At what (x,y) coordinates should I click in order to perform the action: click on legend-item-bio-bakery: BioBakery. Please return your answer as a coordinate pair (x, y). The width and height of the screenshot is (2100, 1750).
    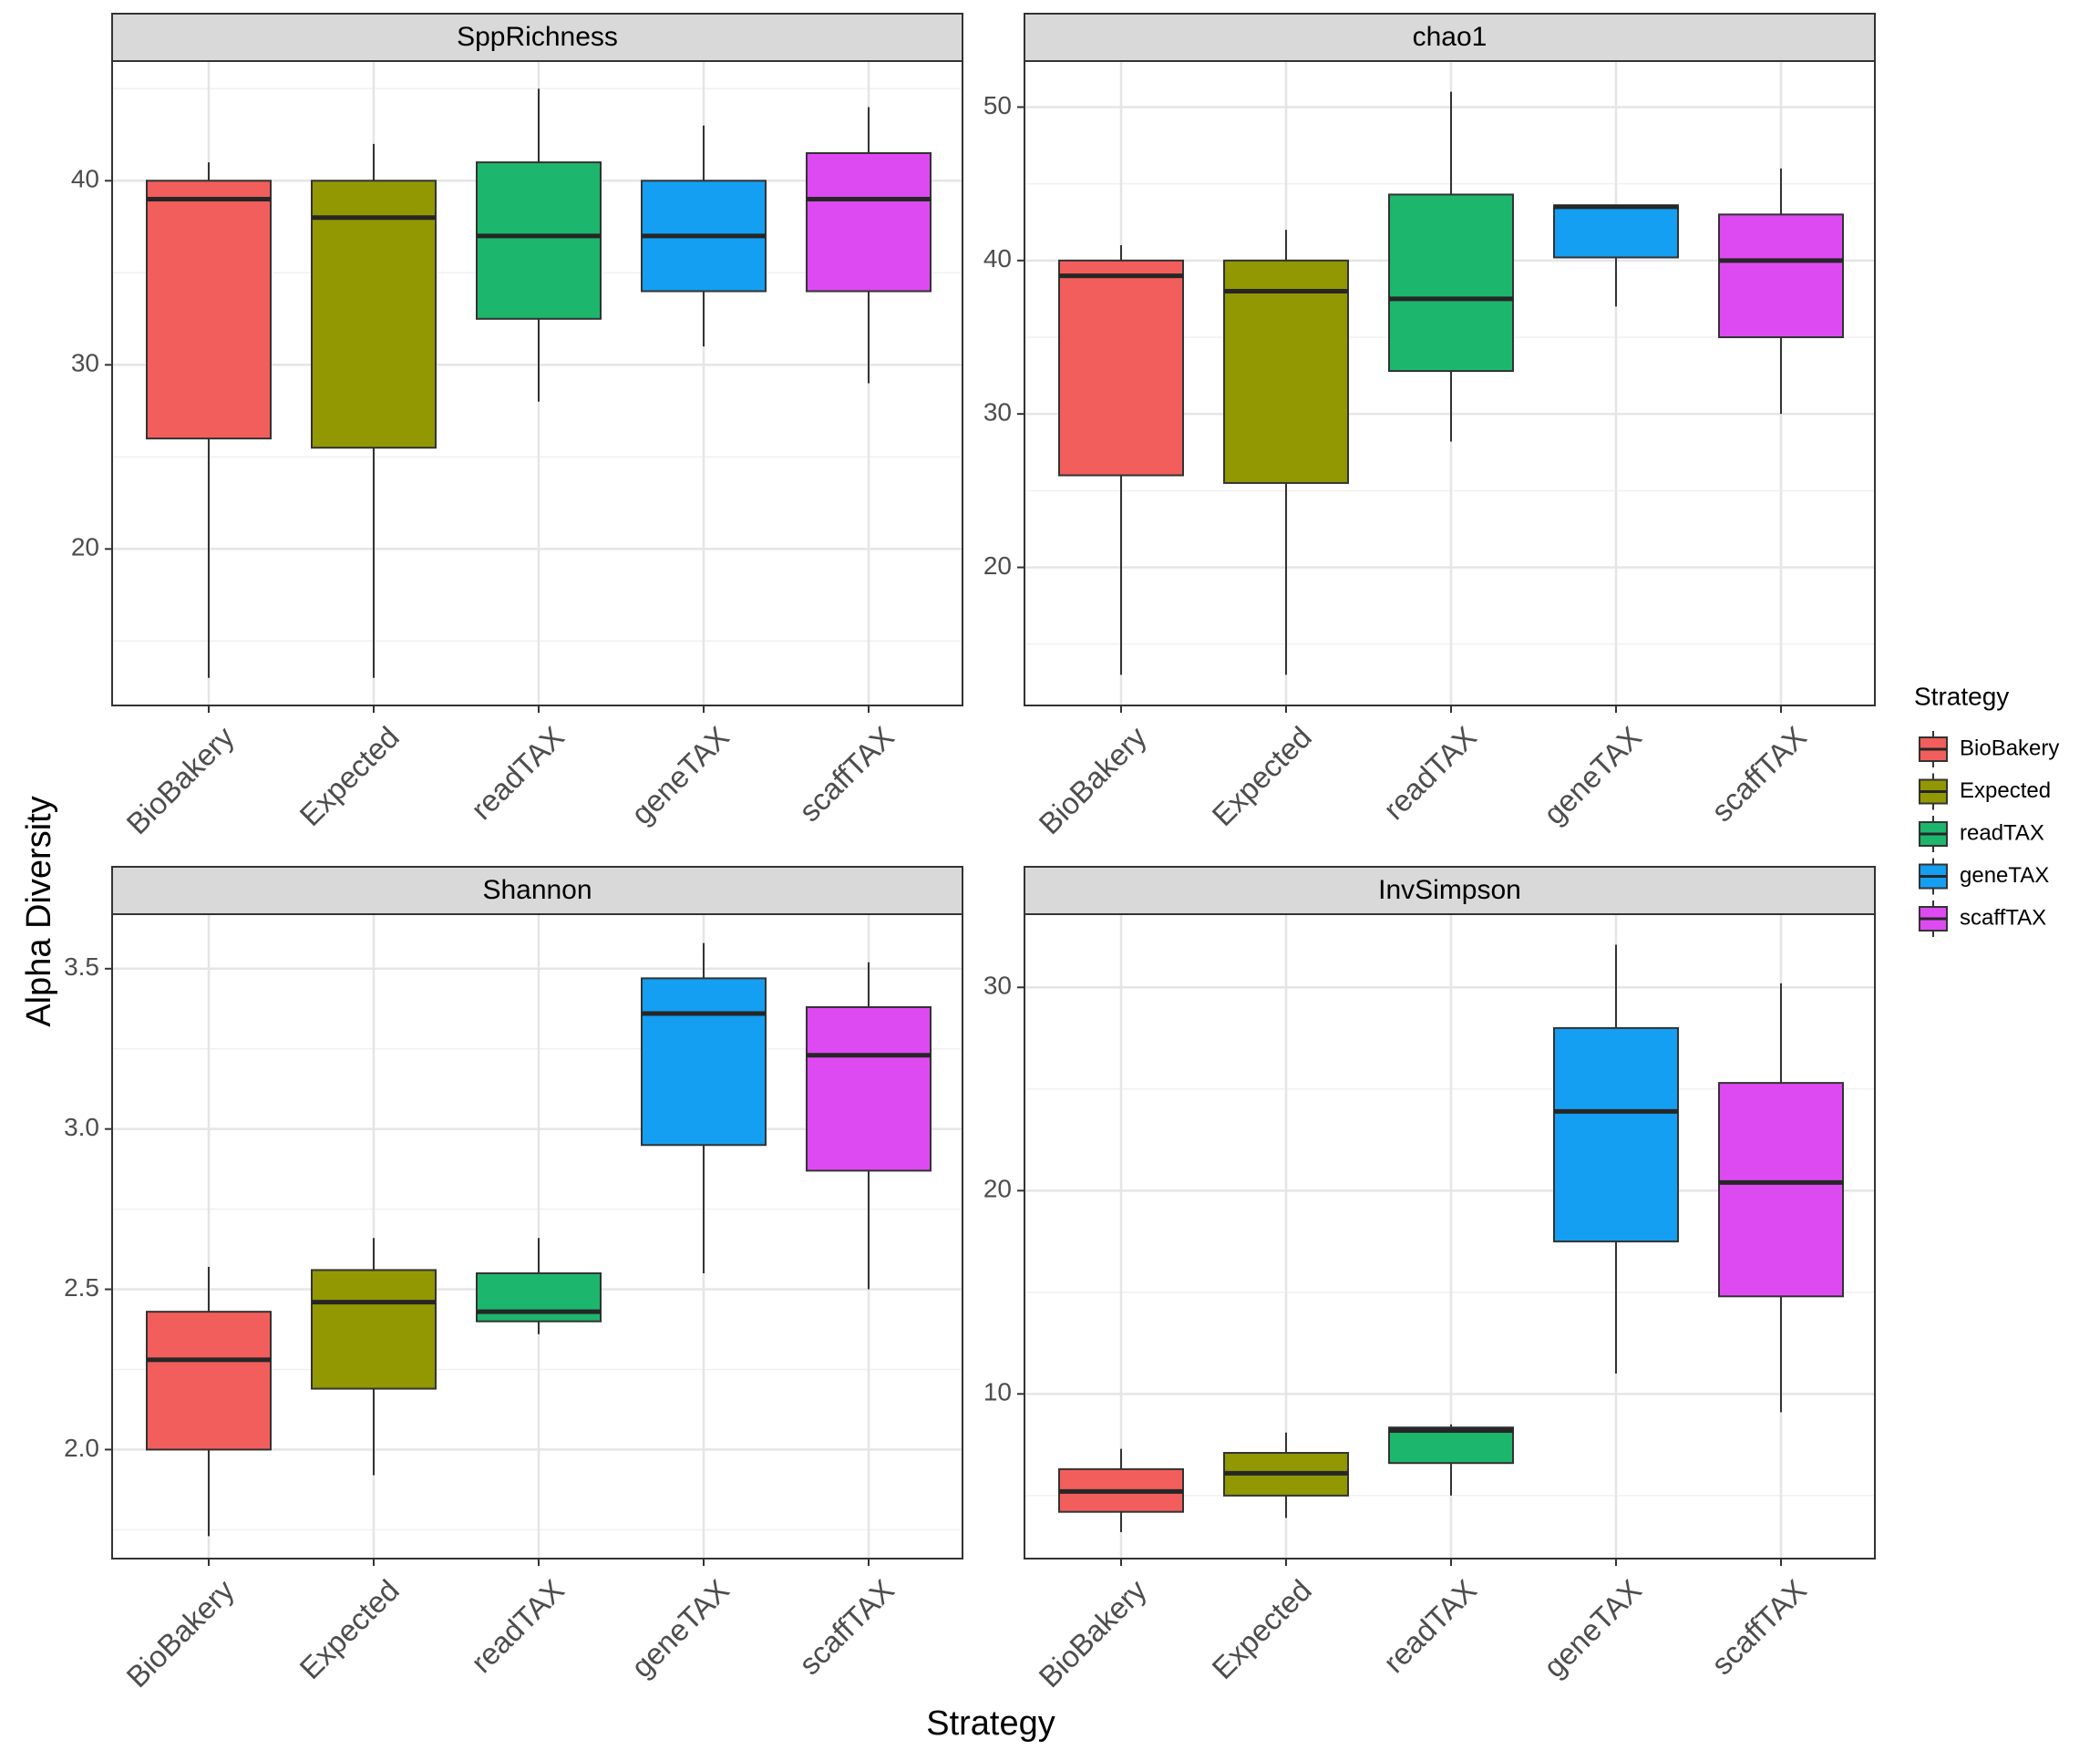
    Looking at the image, I should click on (1989, 749).